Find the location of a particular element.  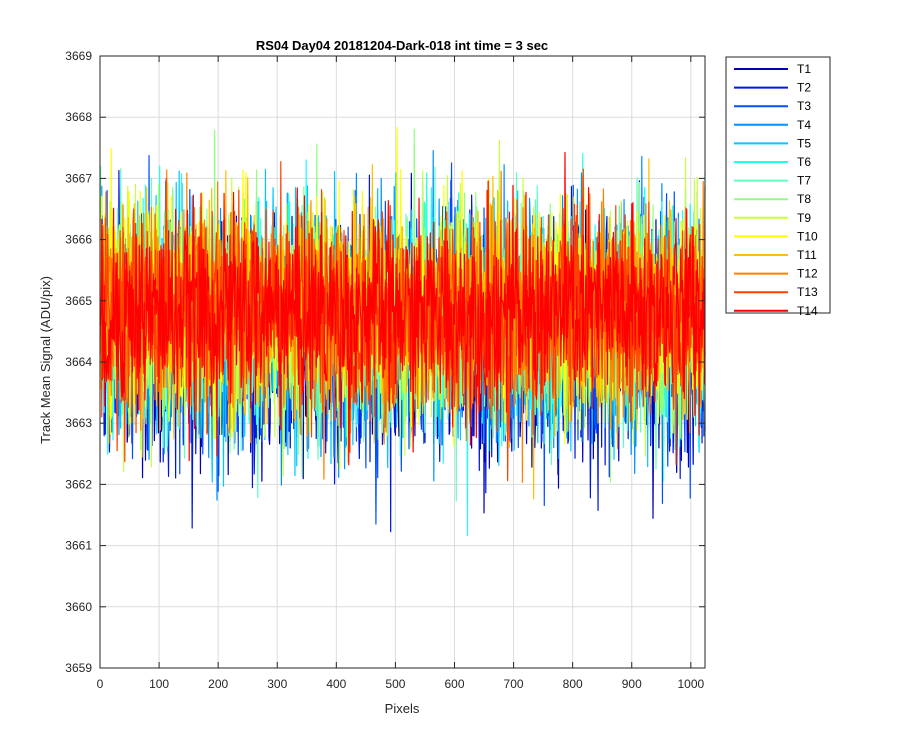

x-tick-label: 800 is located at coordinates (573, 684).